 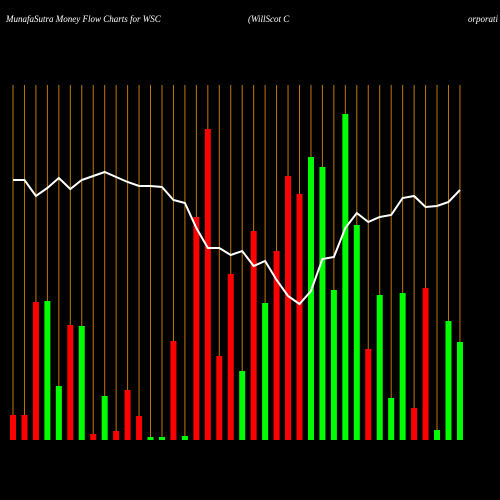 What do you see at coordinates (269, 19) in the screenshot?
I see `company-name: (WillScot C` at bounding box center [269, 19].